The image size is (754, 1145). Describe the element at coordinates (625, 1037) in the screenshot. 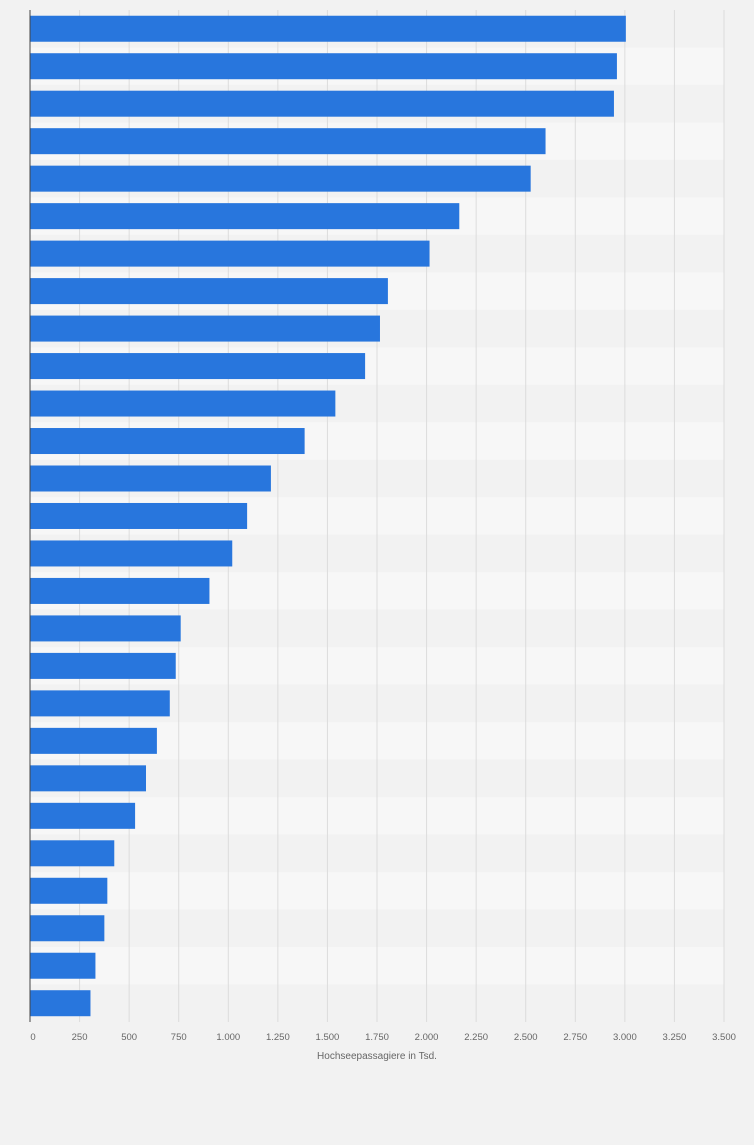

I see `x-tick-label: 3.000` at that location.